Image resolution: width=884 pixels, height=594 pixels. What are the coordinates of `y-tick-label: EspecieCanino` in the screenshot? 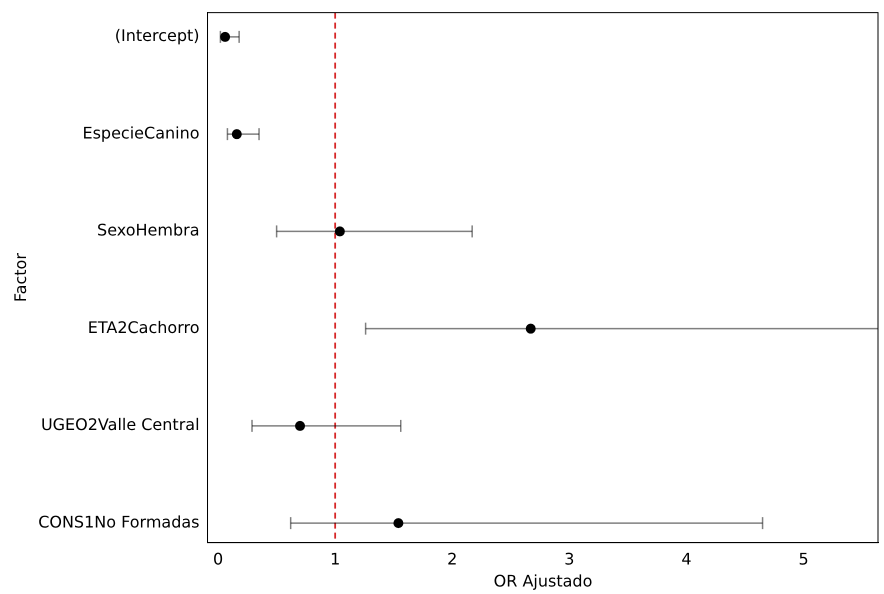 It's located at (141, 132).